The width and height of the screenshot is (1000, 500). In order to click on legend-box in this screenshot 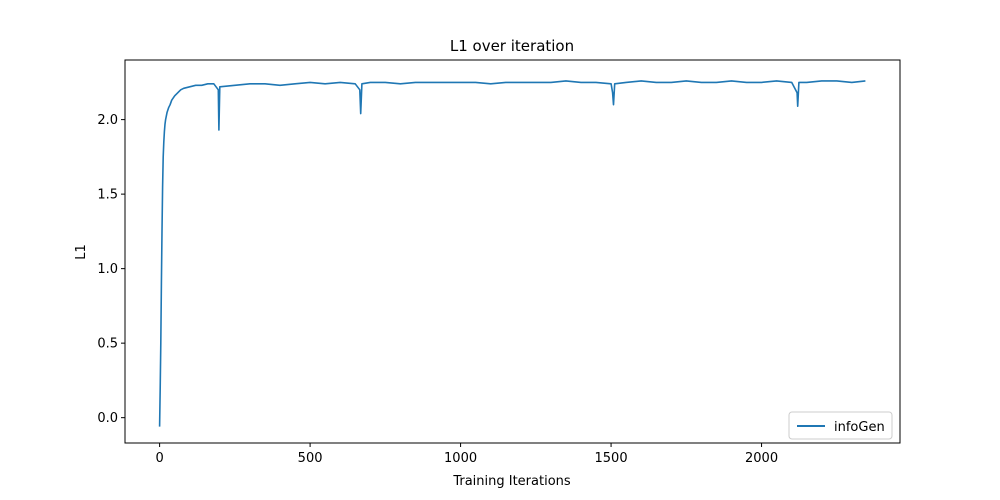, I will do `click(840, 425)`.